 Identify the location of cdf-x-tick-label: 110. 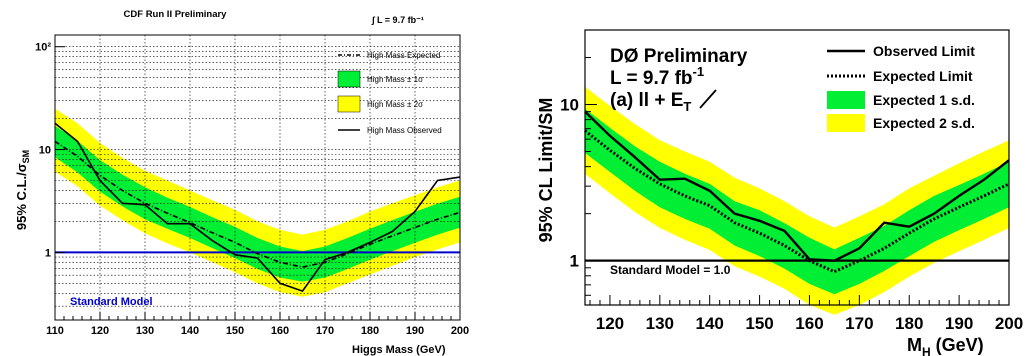
(55, 331).